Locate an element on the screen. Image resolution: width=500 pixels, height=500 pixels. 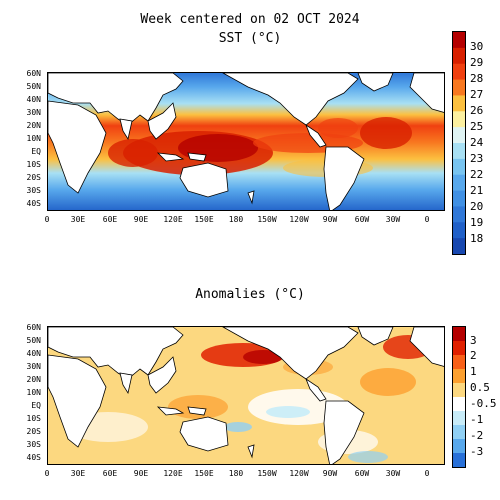
sst-lat-label: 10N is located at coordinates (33, 138).